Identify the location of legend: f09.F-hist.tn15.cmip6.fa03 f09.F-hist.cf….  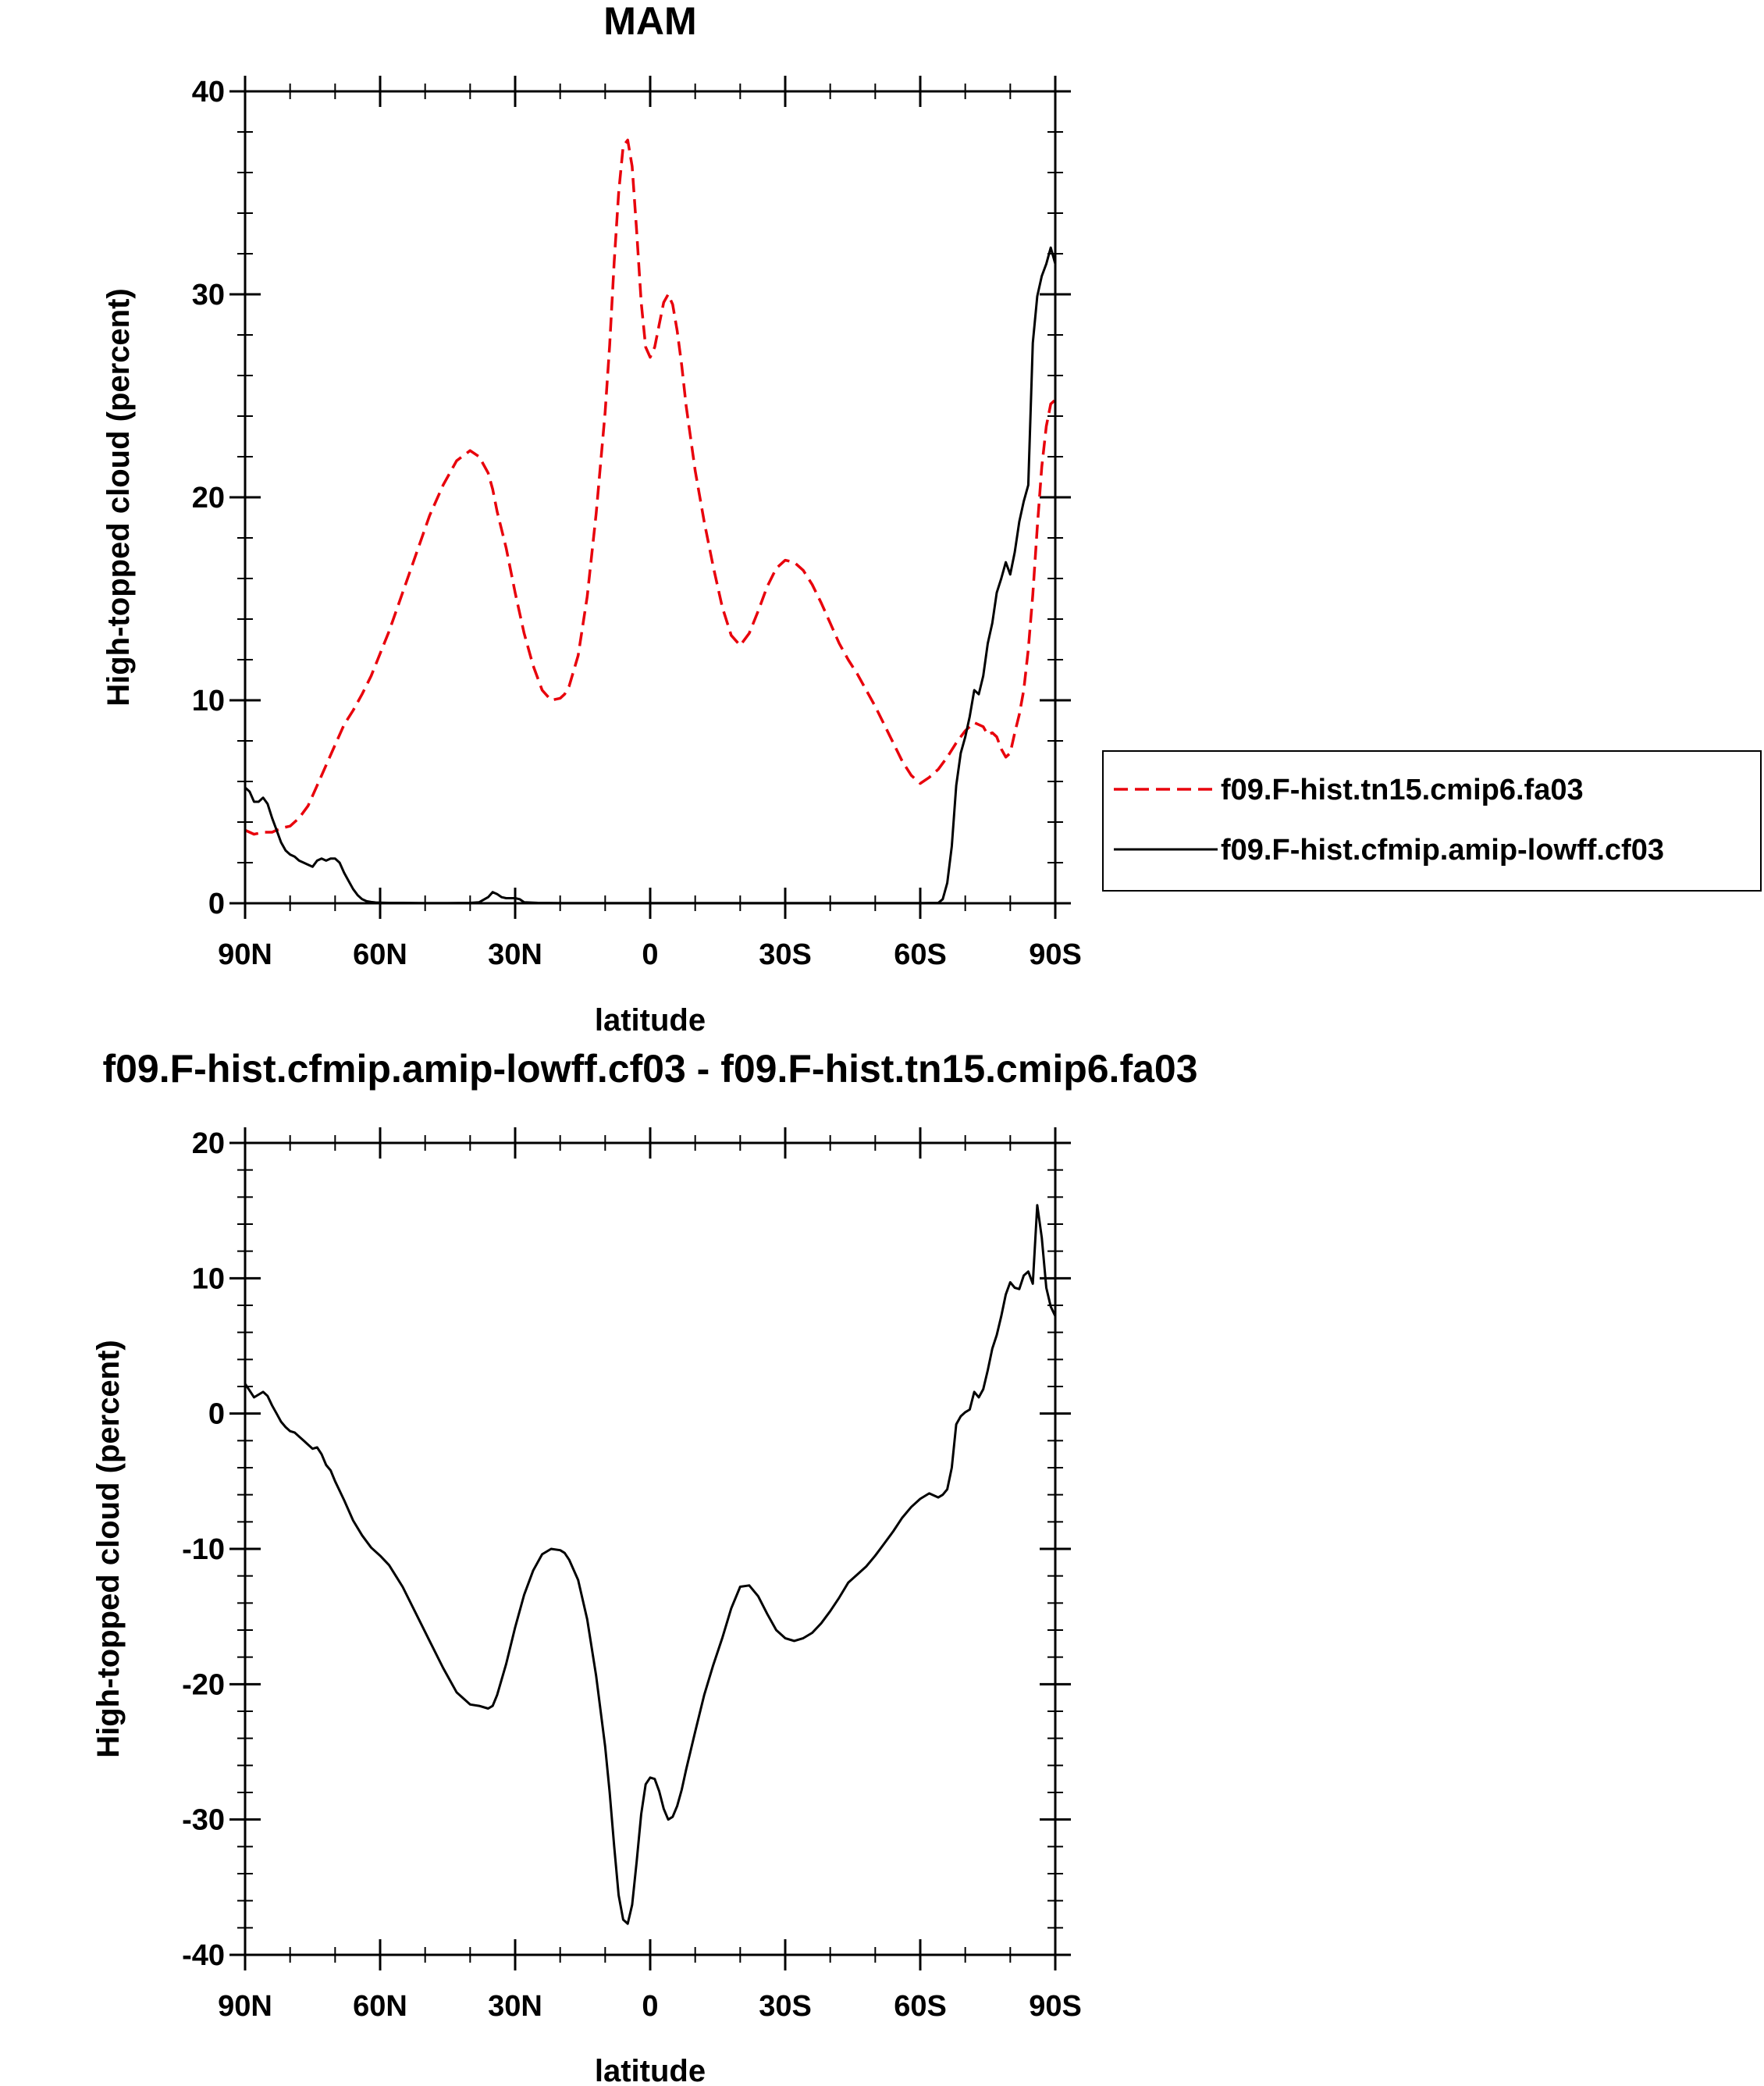
(1432, 821).